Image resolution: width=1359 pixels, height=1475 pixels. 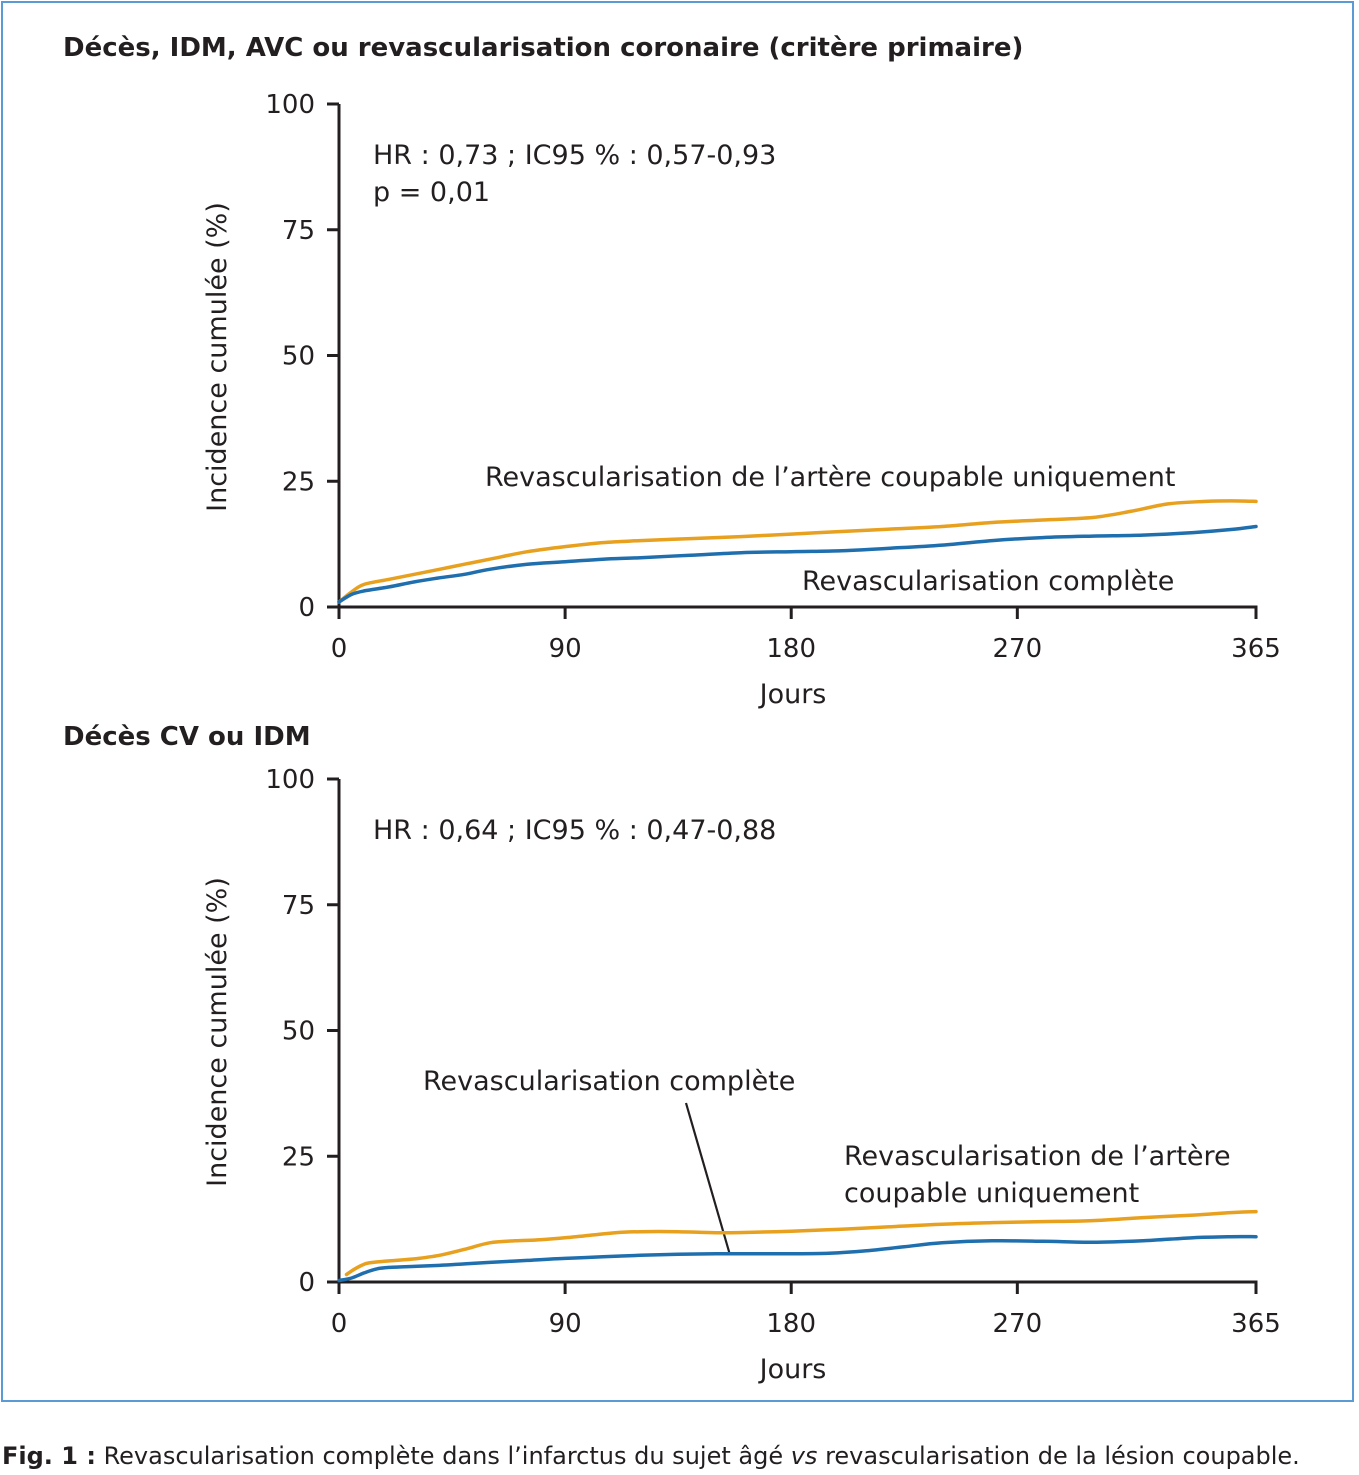 What do you see at coordinates (988, 581) in the screenshot?
I see `panel-1-label-complete: Revascularisation complète` at bounding box center [988, 581].